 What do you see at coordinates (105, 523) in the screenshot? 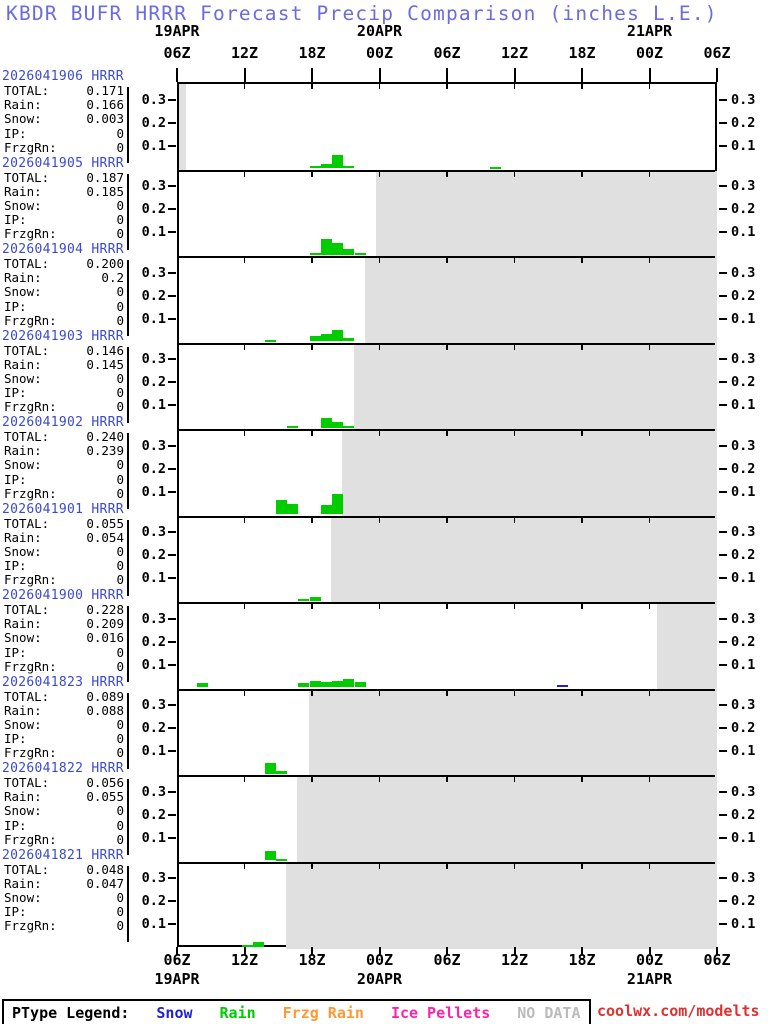
I see `stat-value: 0.055` at bounding box center [105, 523].